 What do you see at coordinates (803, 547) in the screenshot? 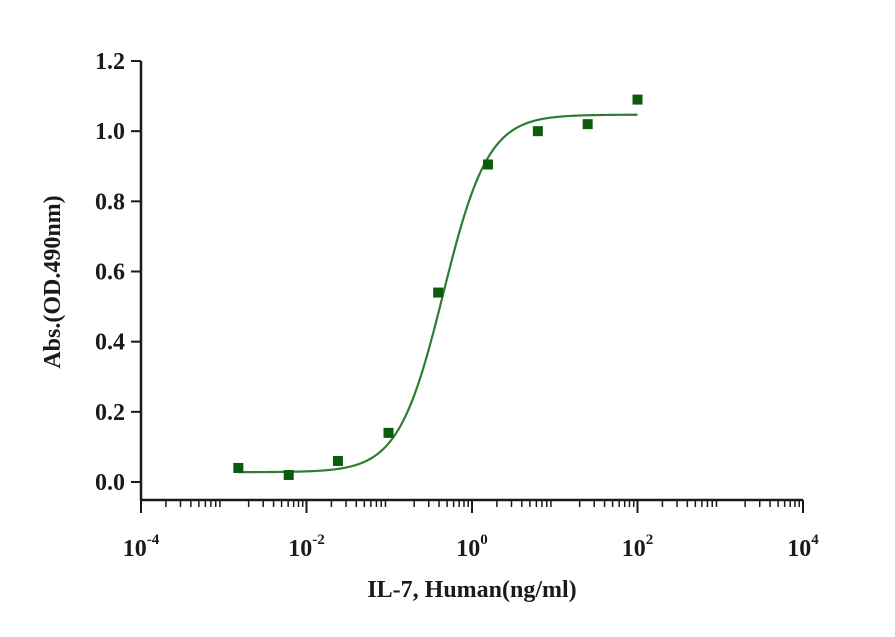
I see `x-tick-label: 10⁴` at bounding box center [803, 547].